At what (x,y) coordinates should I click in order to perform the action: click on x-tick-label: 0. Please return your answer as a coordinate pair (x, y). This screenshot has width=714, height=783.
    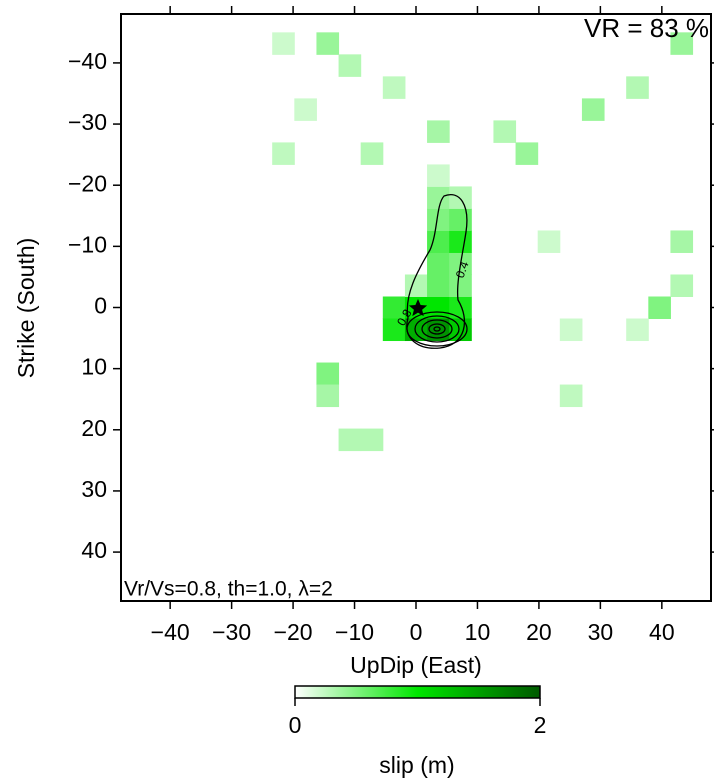
    Looking at the image, I should click on (416, 632).